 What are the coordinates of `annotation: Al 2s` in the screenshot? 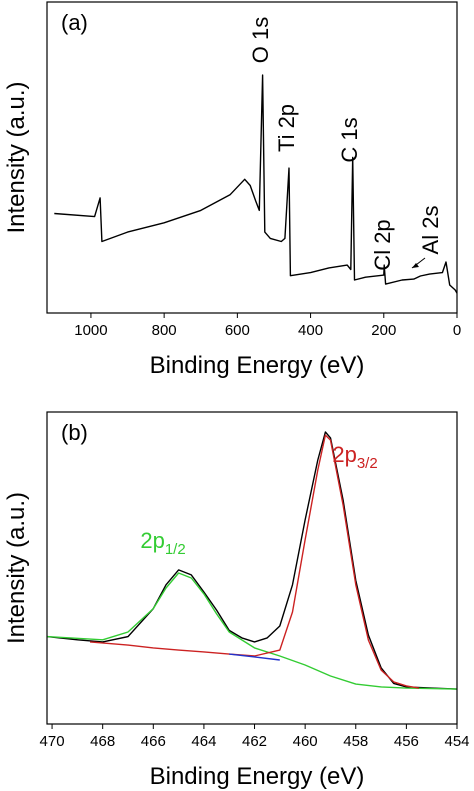 It's located at (430, 230).